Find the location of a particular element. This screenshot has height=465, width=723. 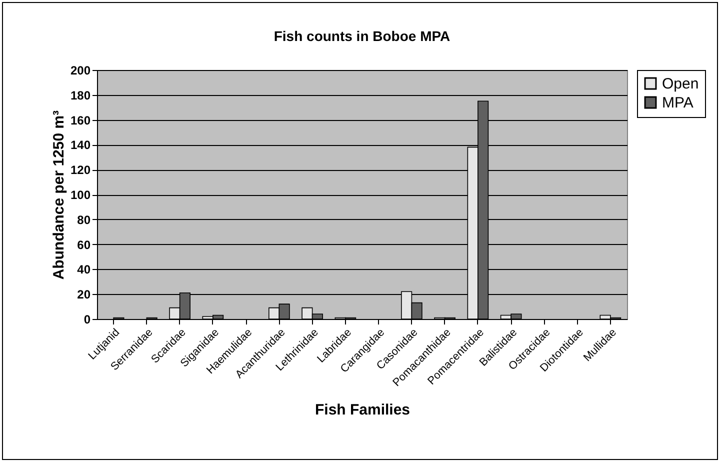

legend-label: Open is located at coordinates (680, 84).